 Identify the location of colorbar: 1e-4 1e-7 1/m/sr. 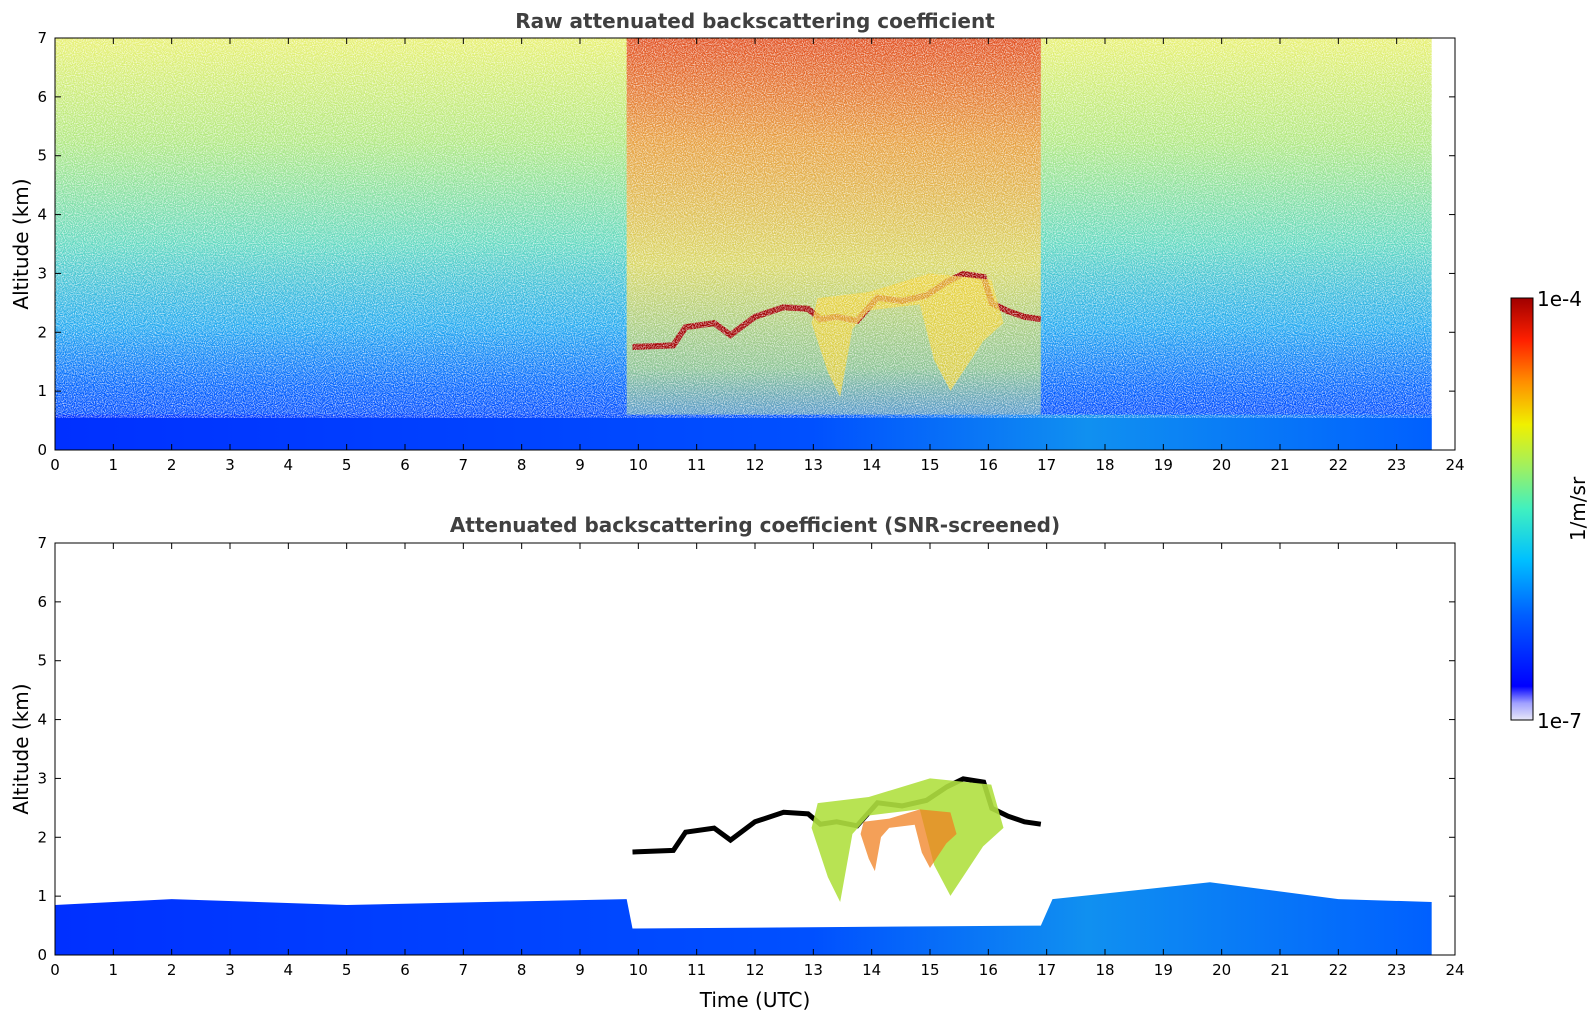
(1550, 510).